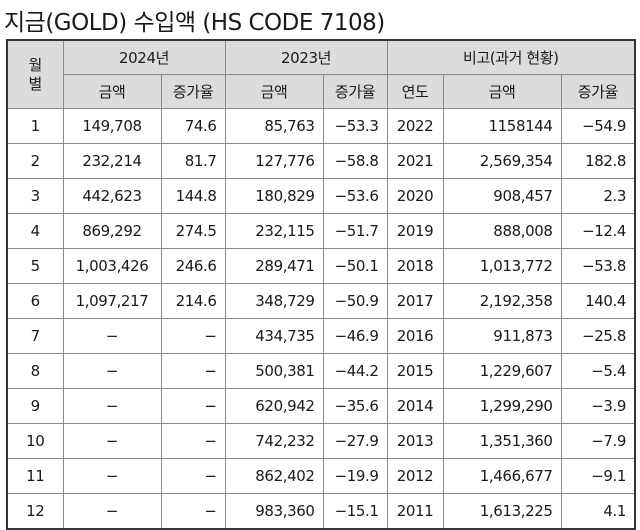  What do you see at coordinates (502, 266) in the screenshot?
I see `amount-past-cell: 1,013,772` at bounding box center [502, 266].